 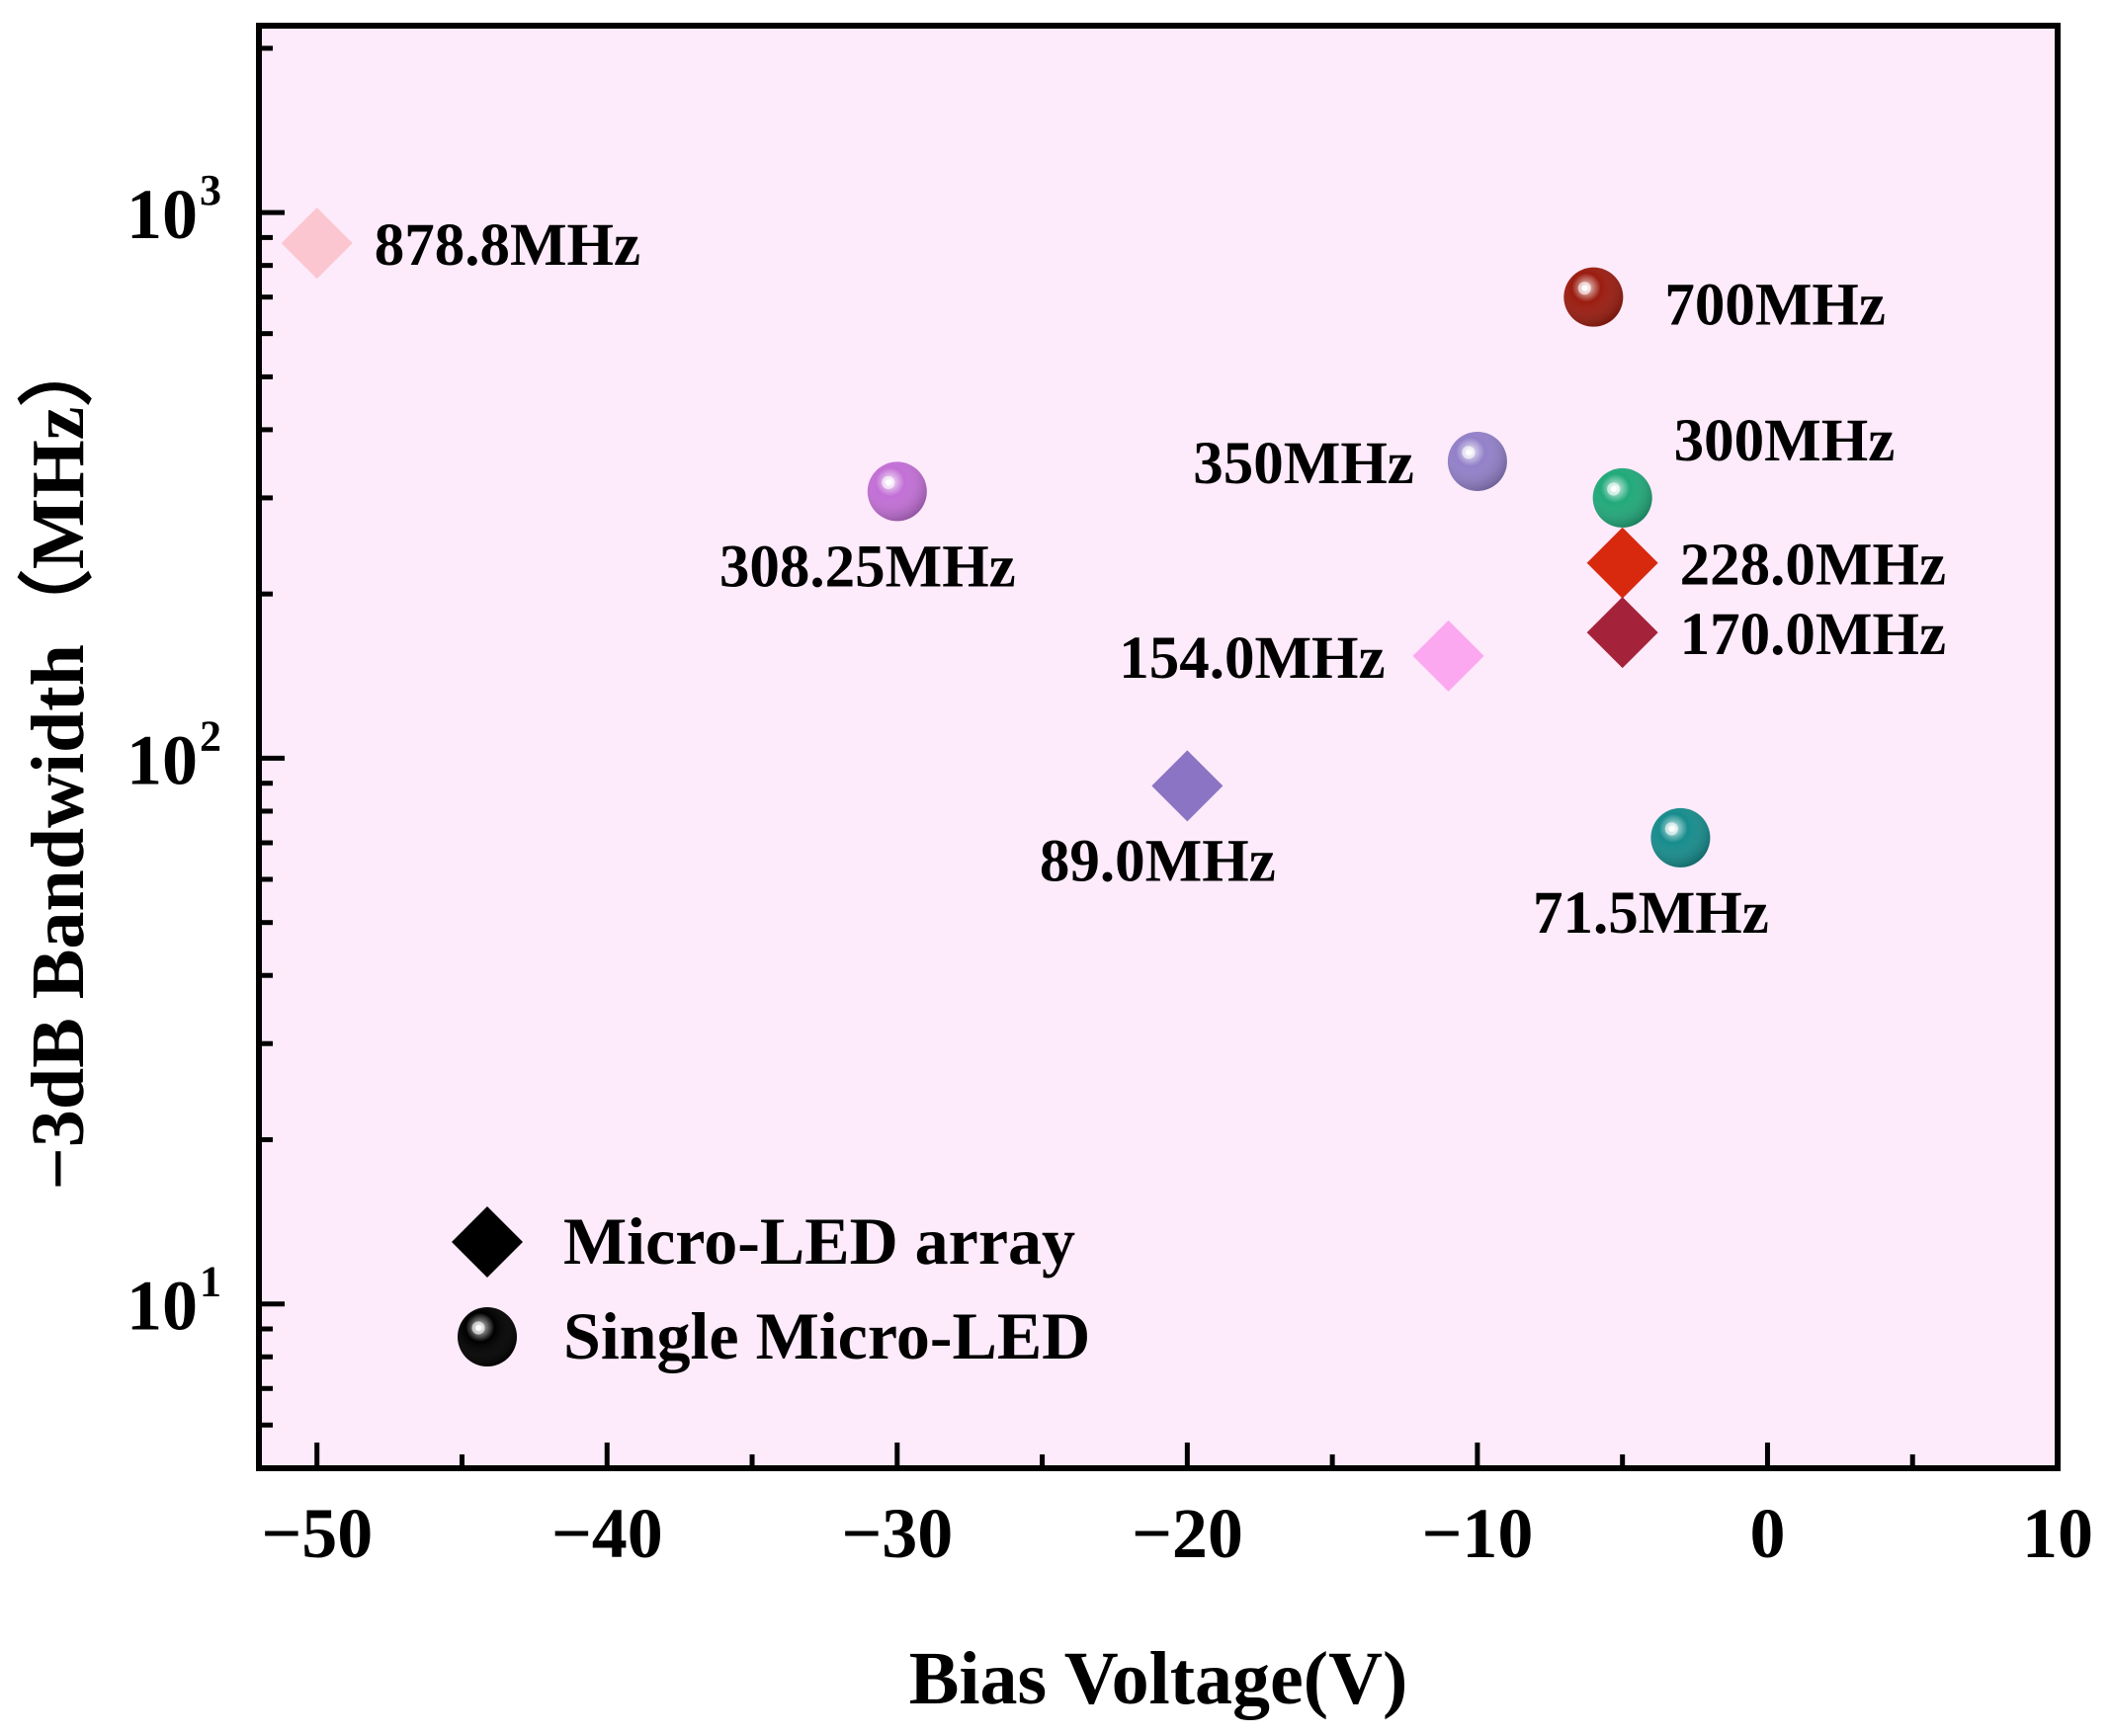 I want to click on data-label: 71.5MHz, so click(x=1651, y=914).